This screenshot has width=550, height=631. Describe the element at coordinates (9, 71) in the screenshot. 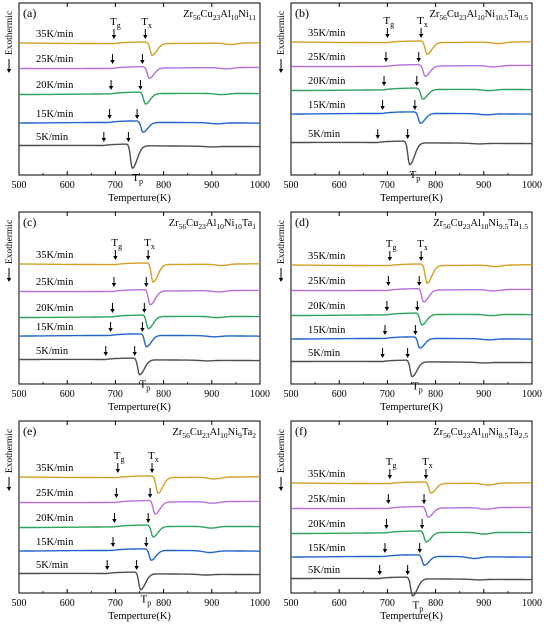

I see `exothermic-arrow-head` at that location.